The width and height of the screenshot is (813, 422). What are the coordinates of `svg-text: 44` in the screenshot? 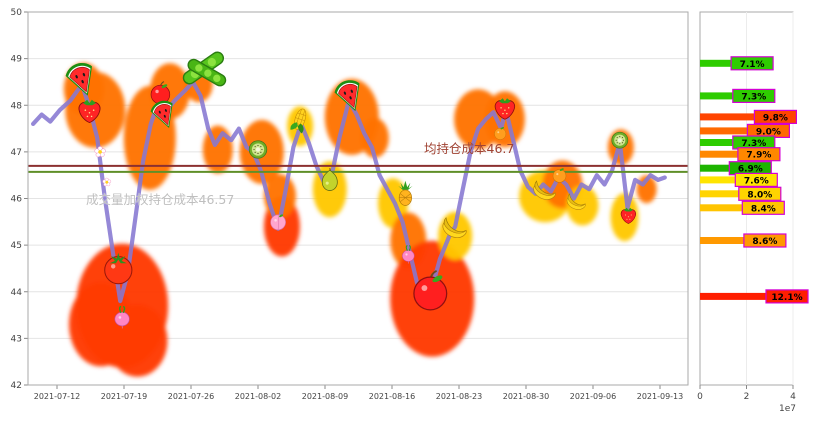 It's located at (17, 293).